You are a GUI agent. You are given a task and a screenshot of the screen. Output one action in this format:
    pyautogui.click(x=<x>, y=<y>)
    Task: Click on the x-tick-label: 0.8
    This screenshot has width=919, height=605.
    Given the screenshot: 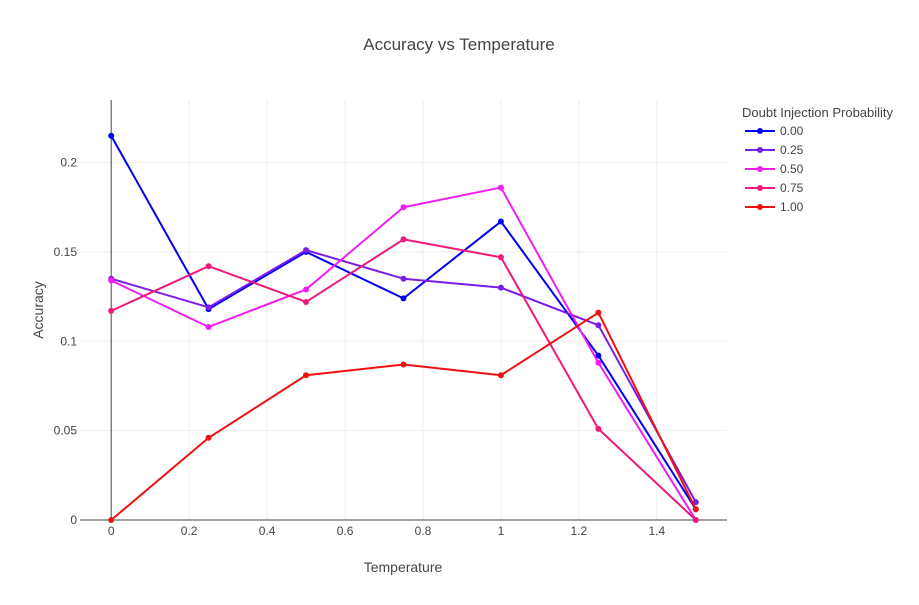 What is the action you would take?
    pyautogui.click(x=423, y=531)
    